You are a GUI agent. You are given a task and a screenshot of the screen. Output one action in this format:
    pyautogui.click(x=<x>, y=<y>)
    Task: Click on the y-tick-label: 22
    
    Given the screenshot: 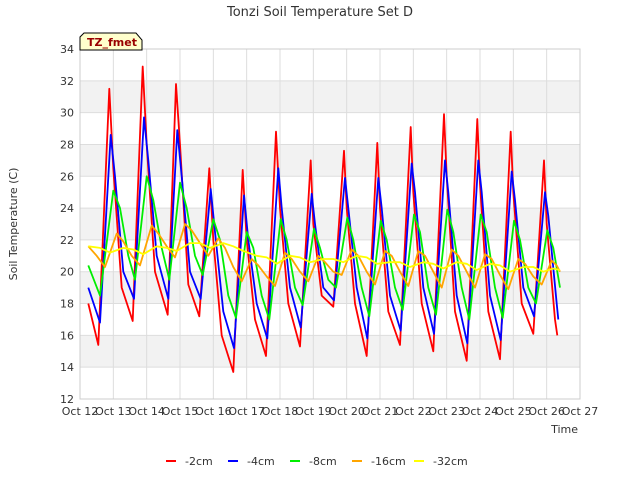 What is the action you would take?
    pyautogui.click(x=67, y=240)
    